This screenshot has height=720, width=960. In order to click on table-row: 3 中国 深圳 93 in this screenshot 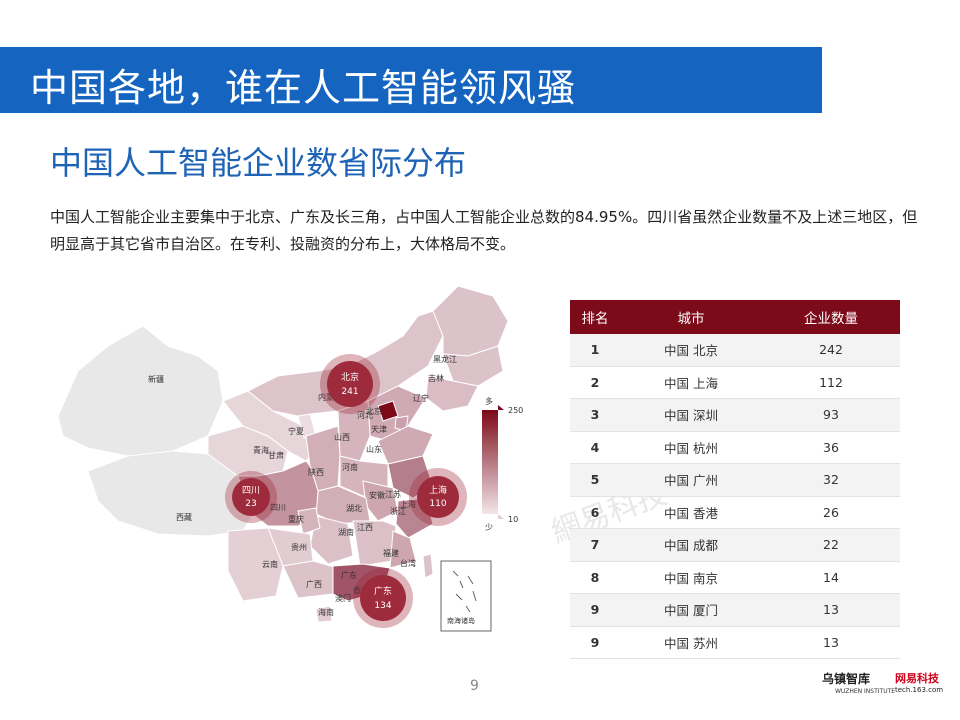, I will do `click(735, 415)`.